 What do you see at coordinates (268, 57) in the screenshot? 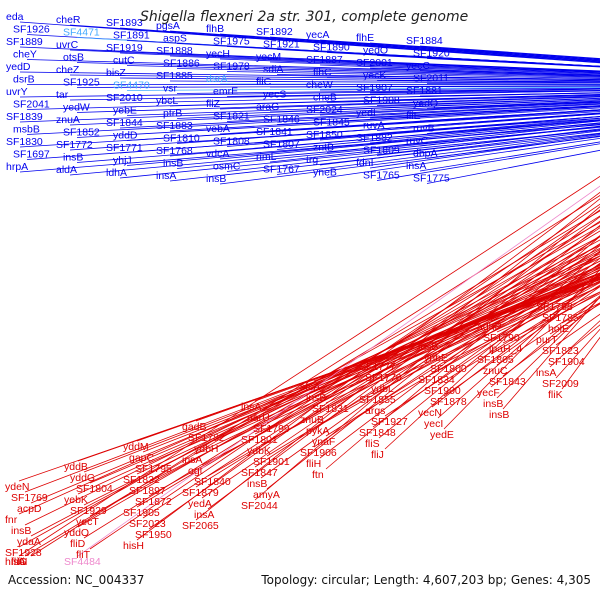
I see `gene-label: yecM` at bounding box center [268, 57].